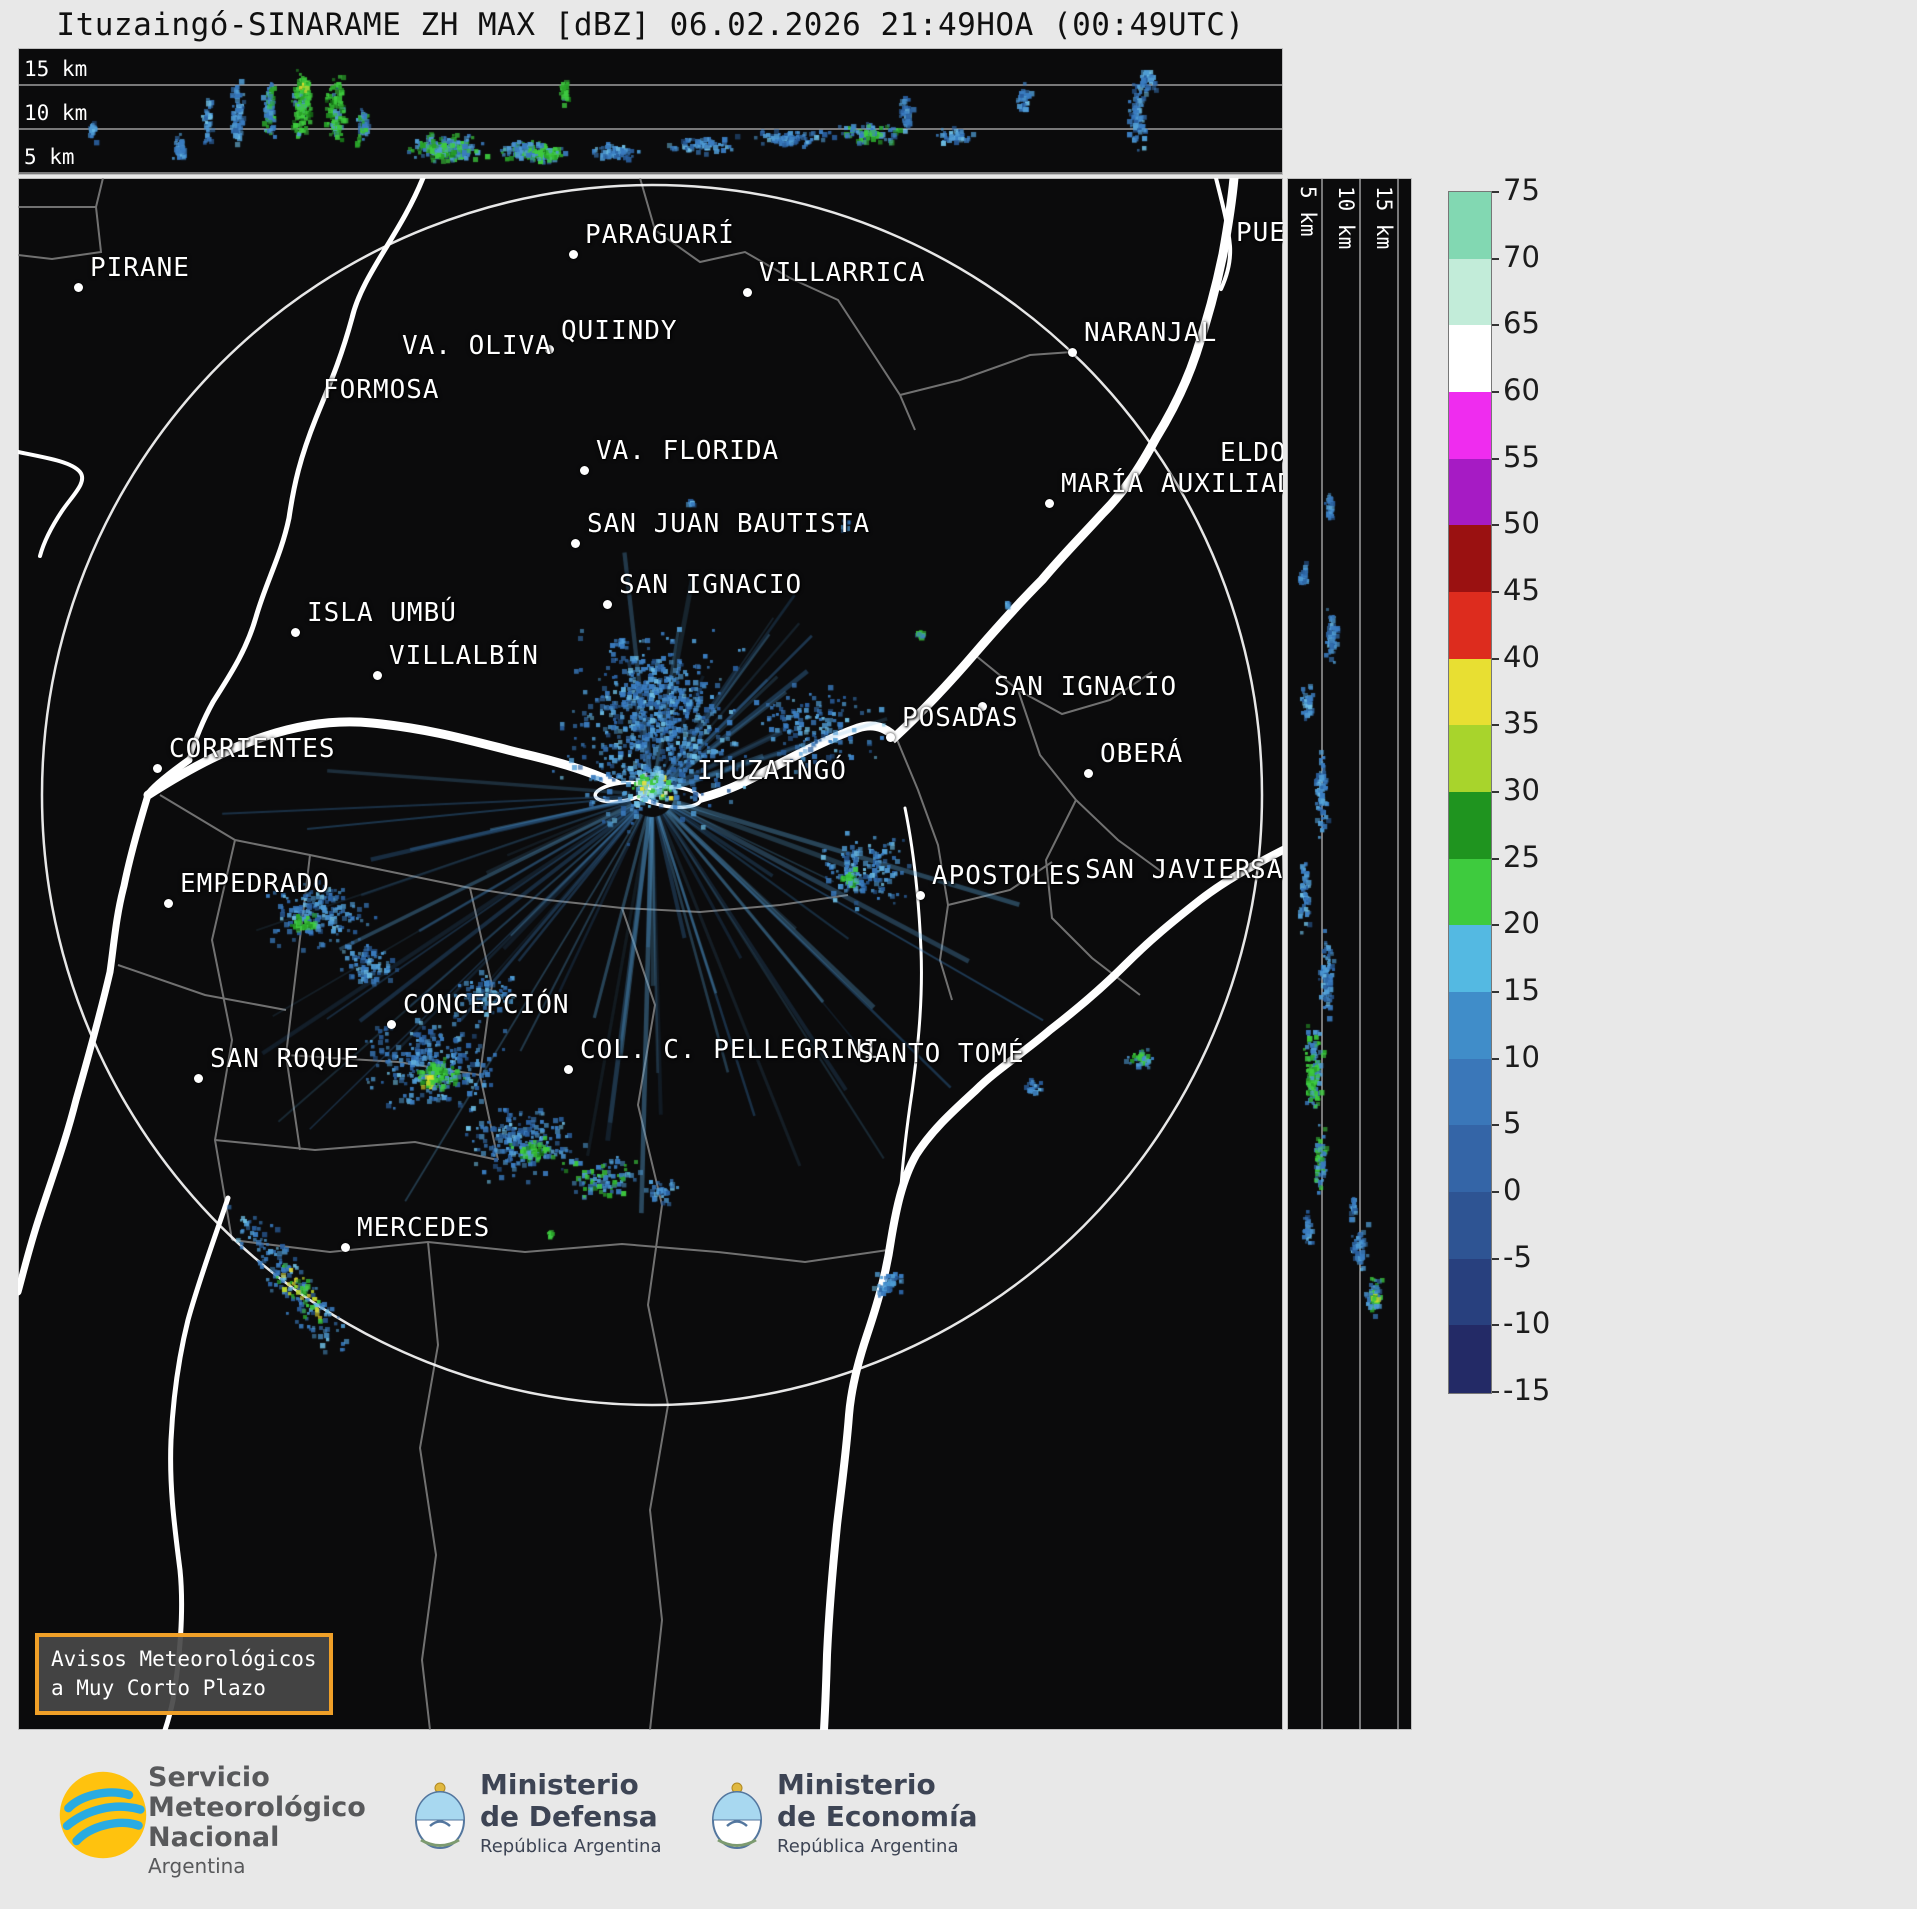 This screenshot has height=1909, width=1917. What do you see at coordinates (1521, 590) in the screenshot?
I see `colorbar-tick-label: 45` at bounding box center [1521, 590].